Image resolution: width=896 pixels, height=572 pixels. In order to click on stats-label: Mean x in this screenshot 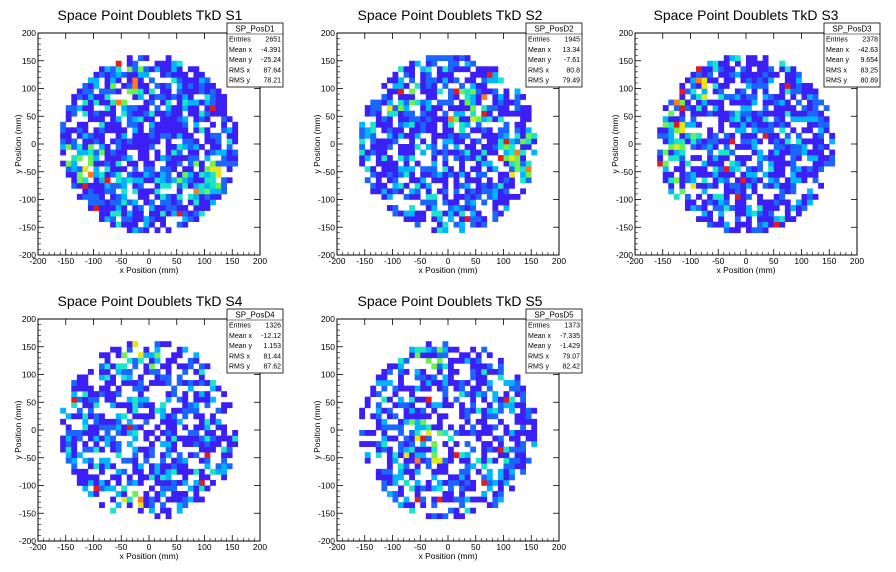, I will do `click(539, 336)`.